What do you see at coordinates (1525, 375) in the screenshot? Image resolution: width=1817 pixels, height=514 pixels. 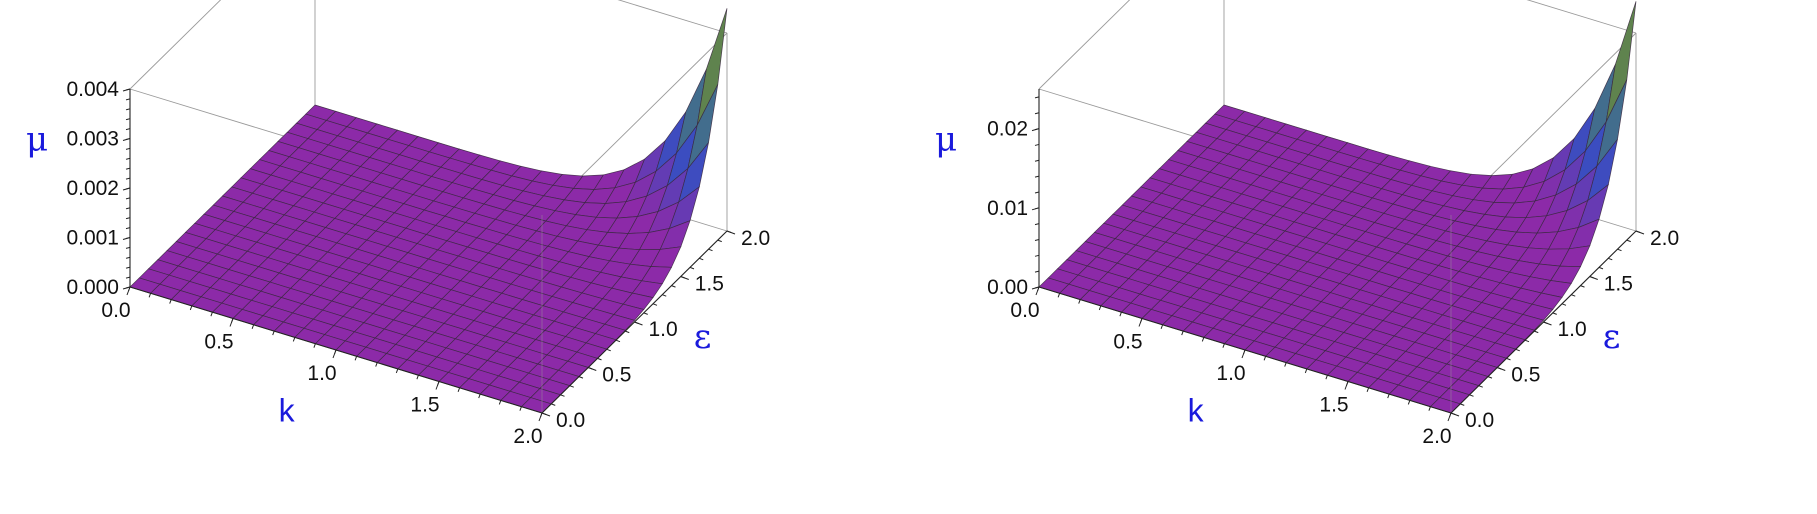 I see `y-tick-label: 0.5` at bounding box center [1525, 375].